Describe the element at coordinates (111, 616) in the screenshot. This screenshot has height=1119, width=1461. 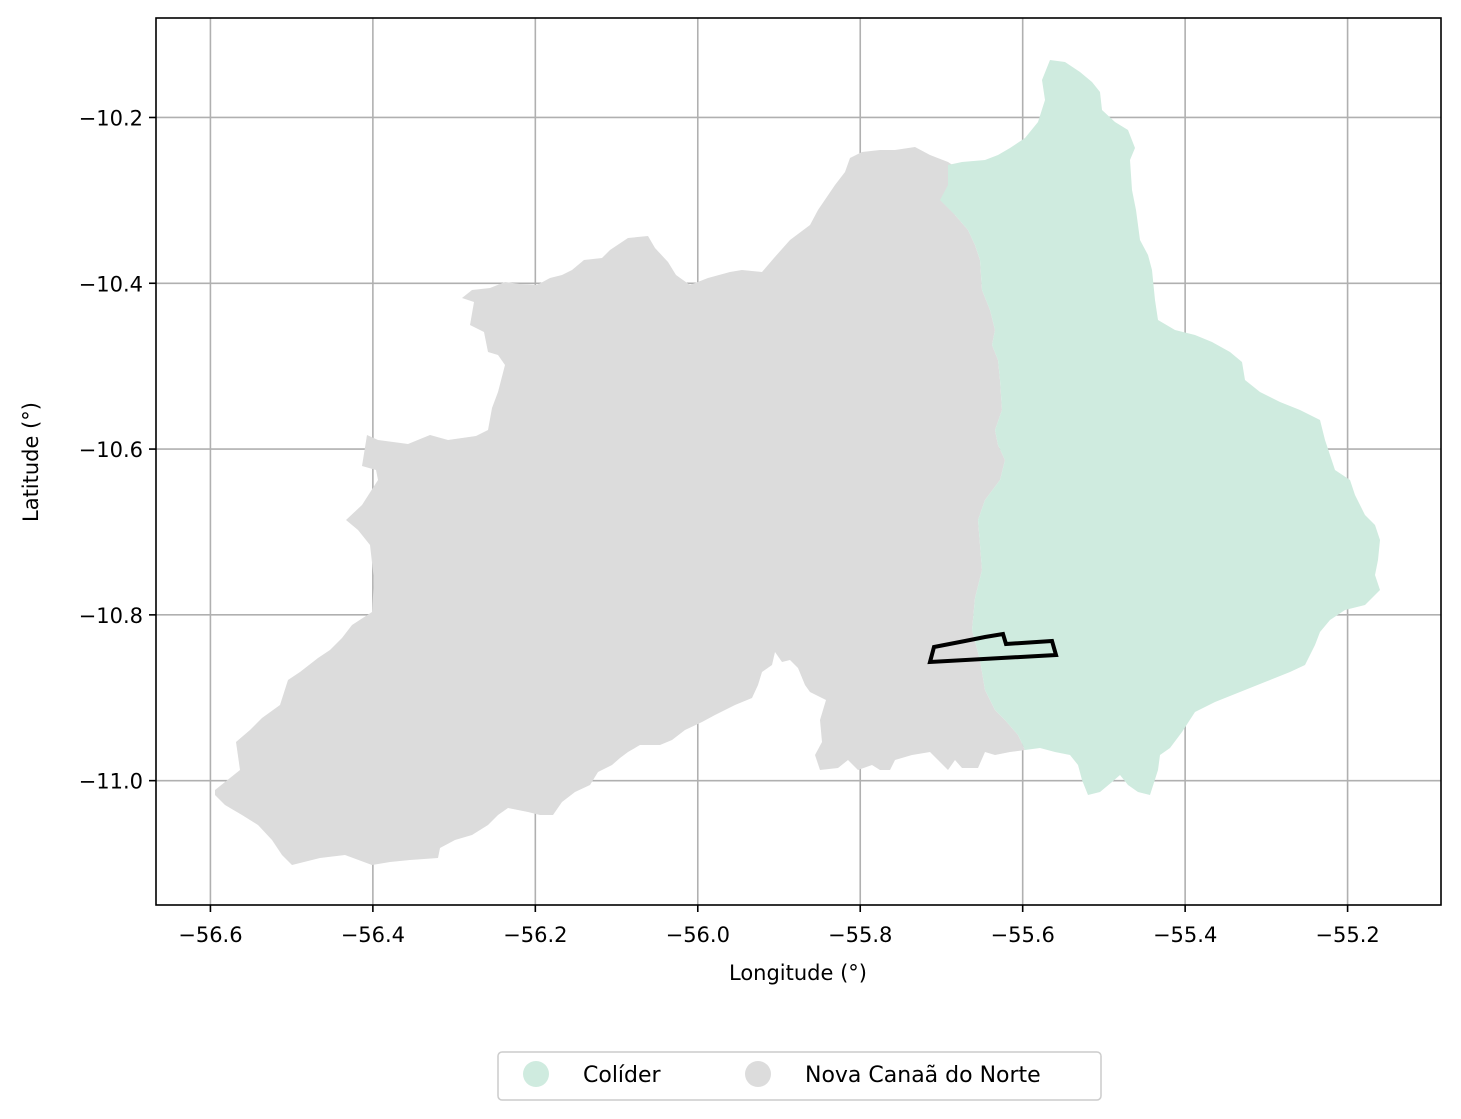
I see `y-tick-label: −10.8` at that location.